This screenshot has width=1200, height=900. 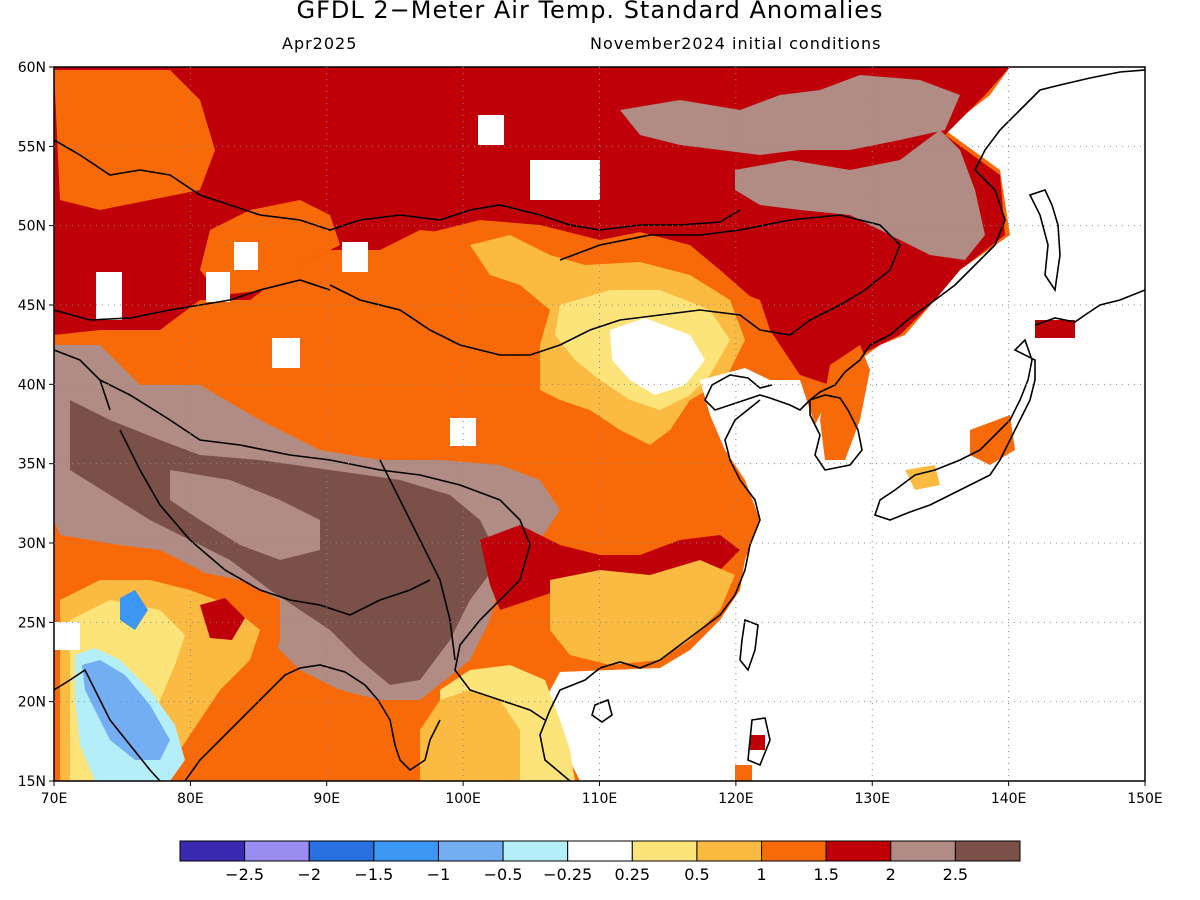 I want to click on lon-label: 120E, so click(x=736, y=799).